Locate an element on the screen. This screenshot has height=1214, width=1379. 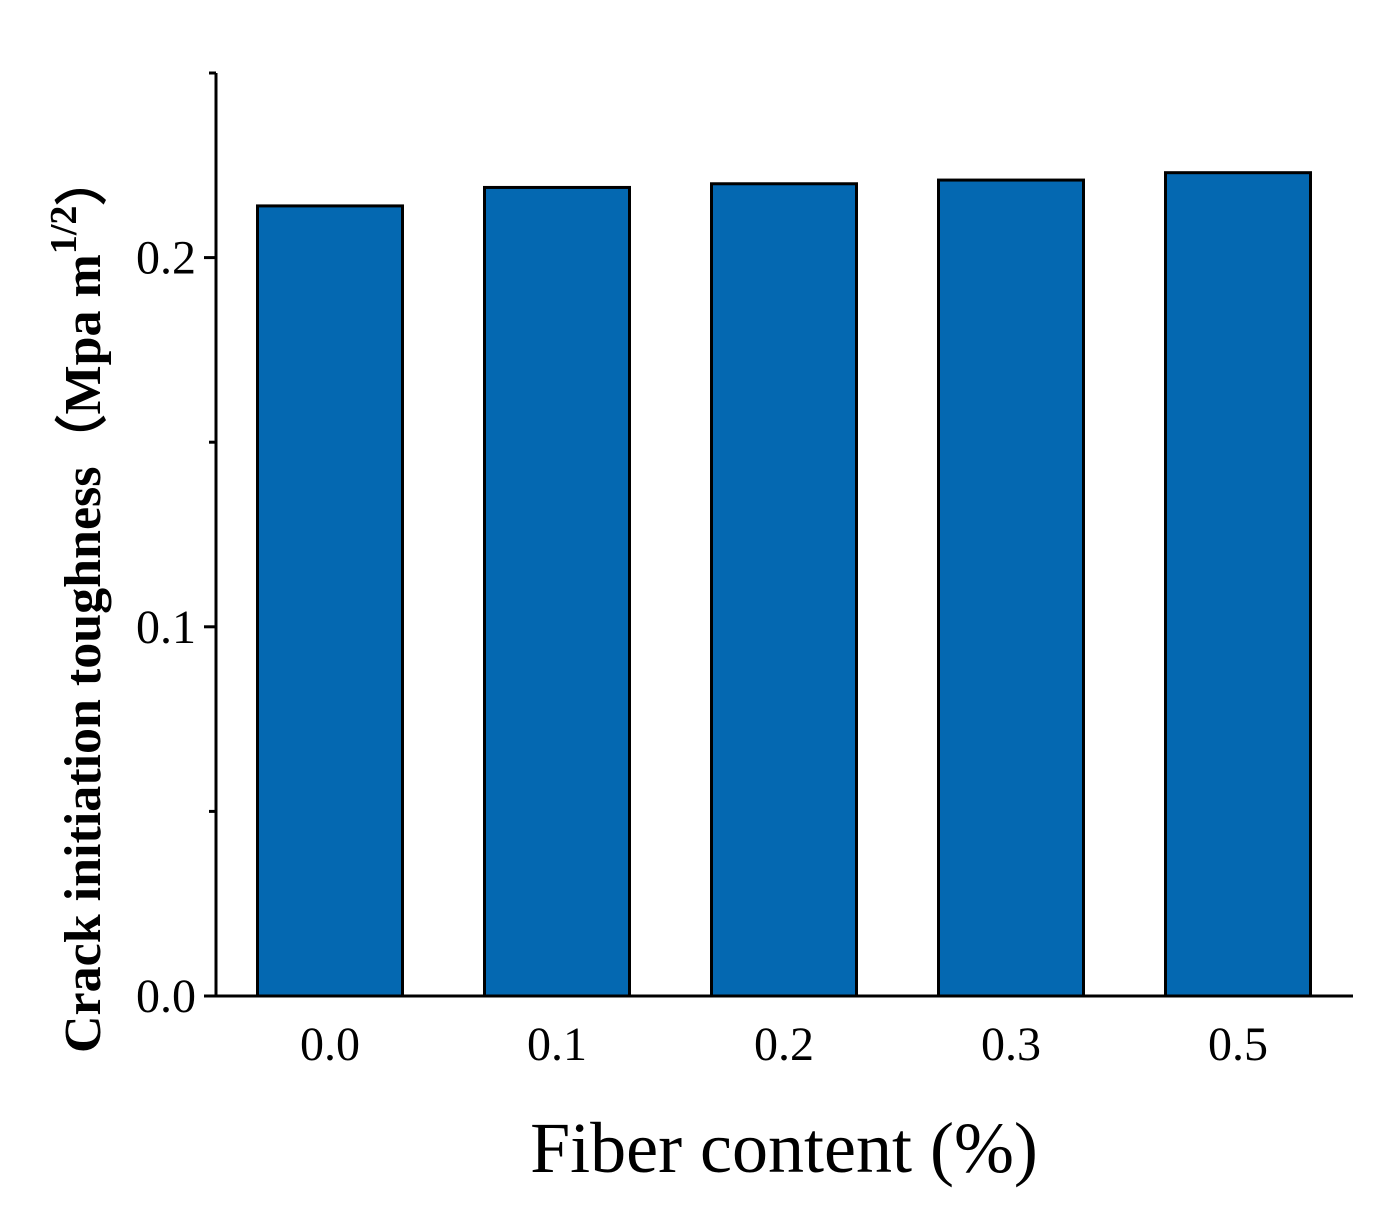
y-axis-title-superscript: 1/2 is located at coordinates (64, 230).